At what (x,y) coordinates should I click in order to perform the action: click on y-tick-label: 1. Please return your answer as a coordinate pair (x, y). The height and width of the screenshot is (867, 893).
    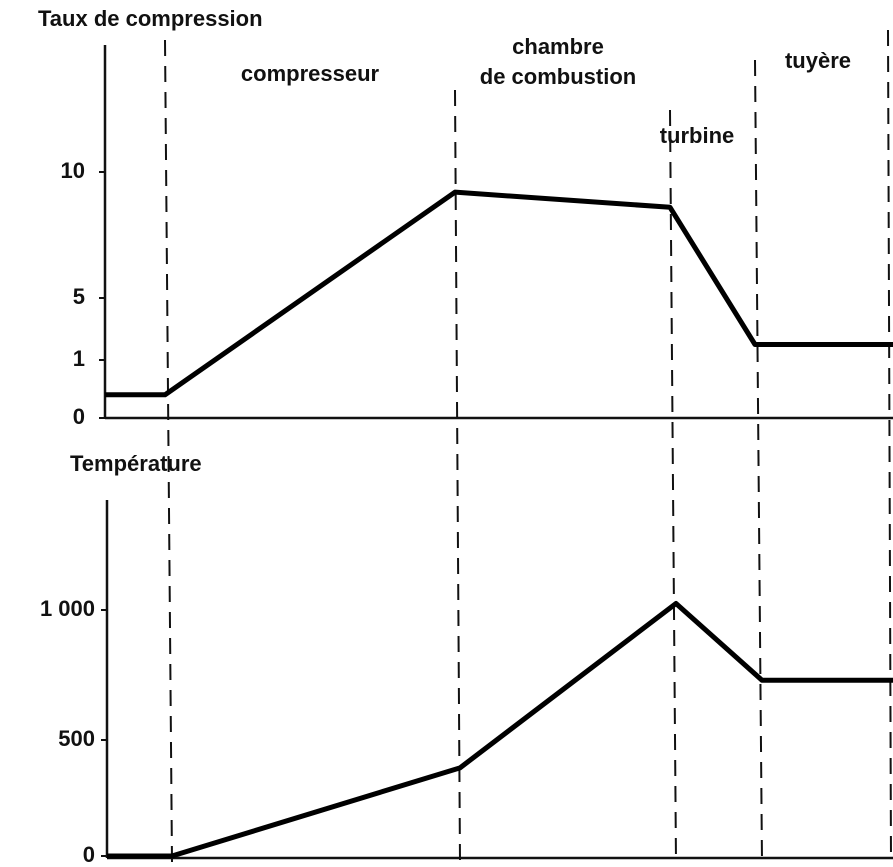
    Looking at the image, I should click on (79, 358).